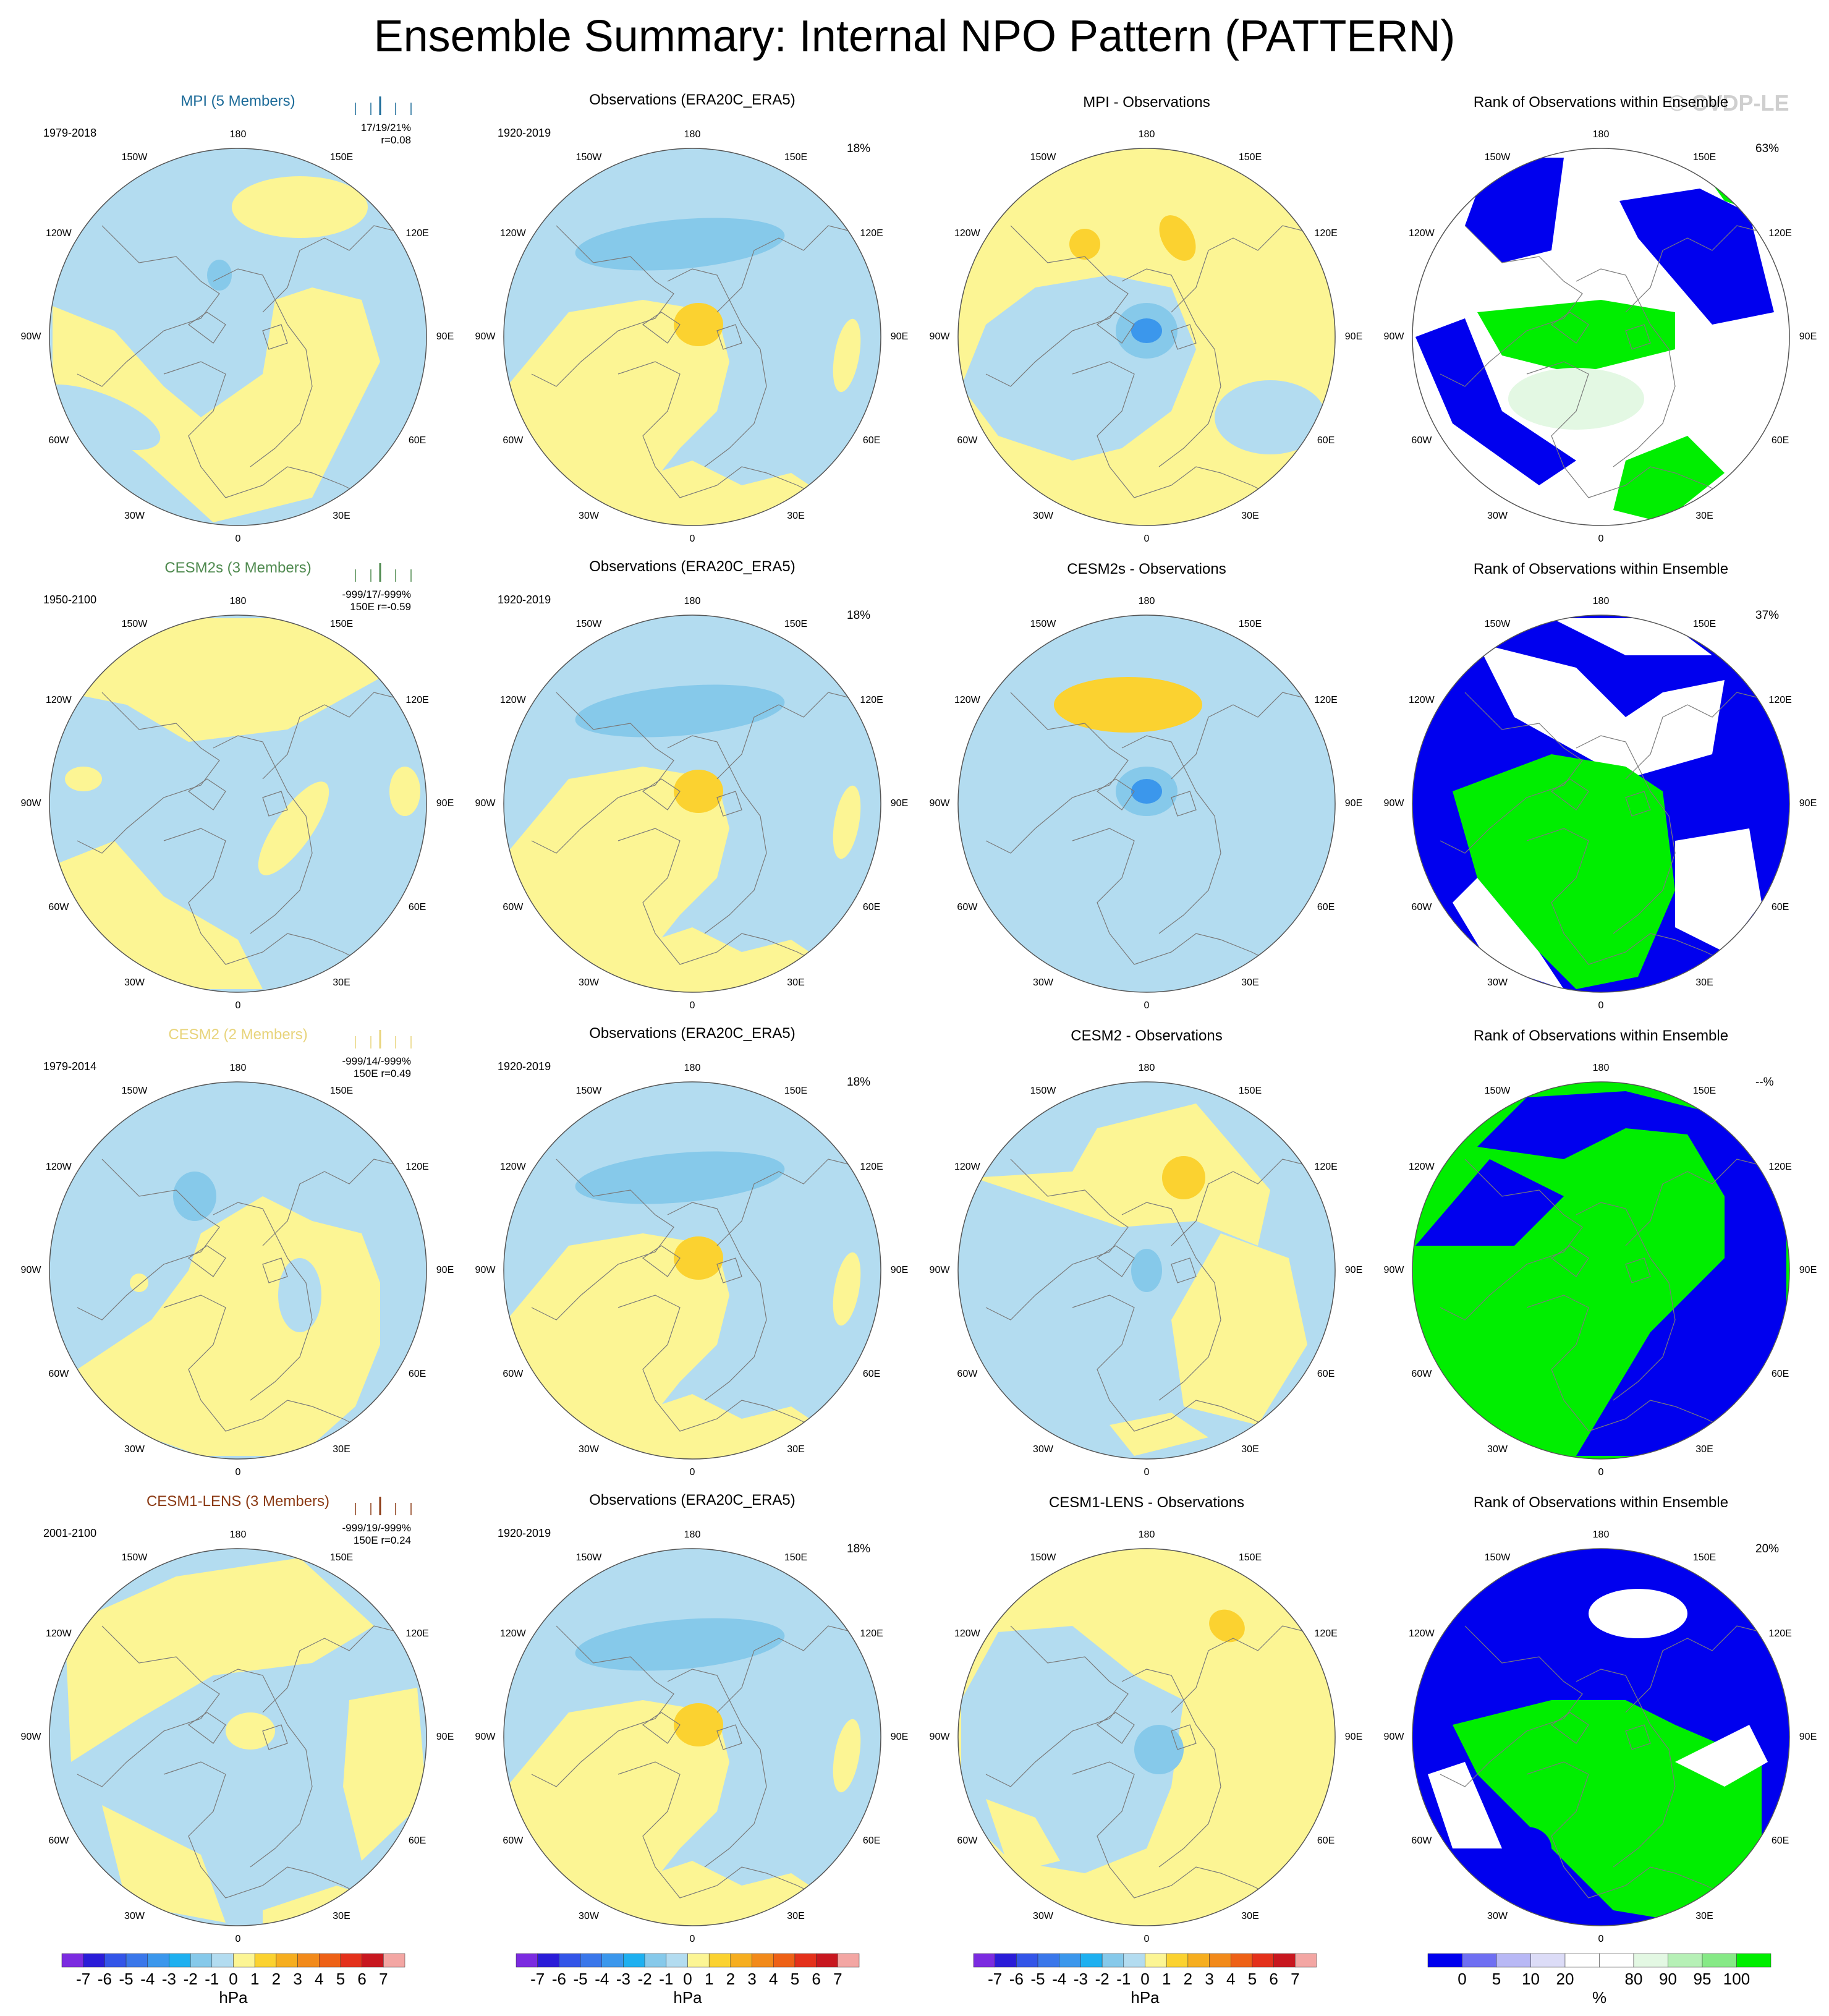  What do you see at coordinates (1166, 1979) in the screenshot?
I see `colorbar-tick-label: 1` at bounding box center [1166, 1979].